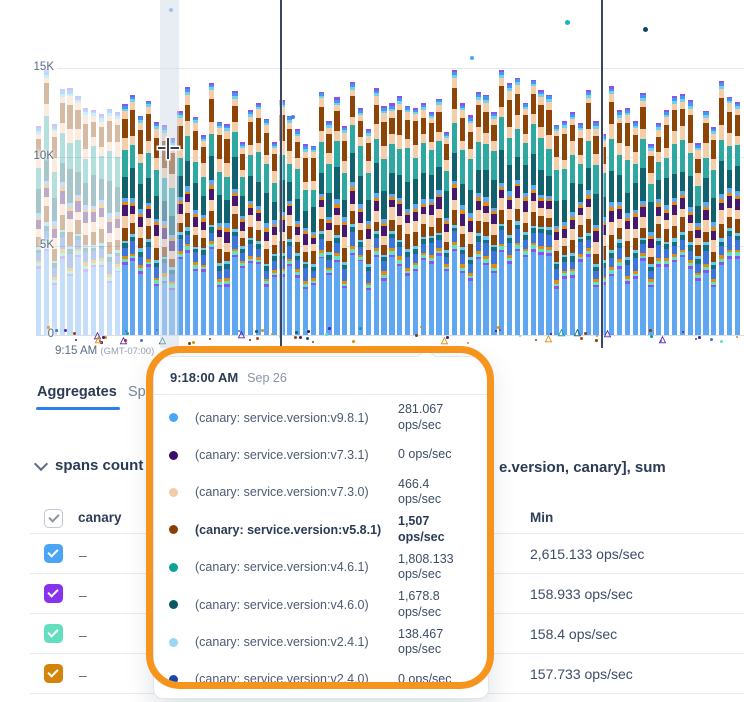 The height and width of the screenshot is (702, 744). Describe the element at coordinates (41, 463) in the screenshot. I see `chevron-down-icon` at that location.